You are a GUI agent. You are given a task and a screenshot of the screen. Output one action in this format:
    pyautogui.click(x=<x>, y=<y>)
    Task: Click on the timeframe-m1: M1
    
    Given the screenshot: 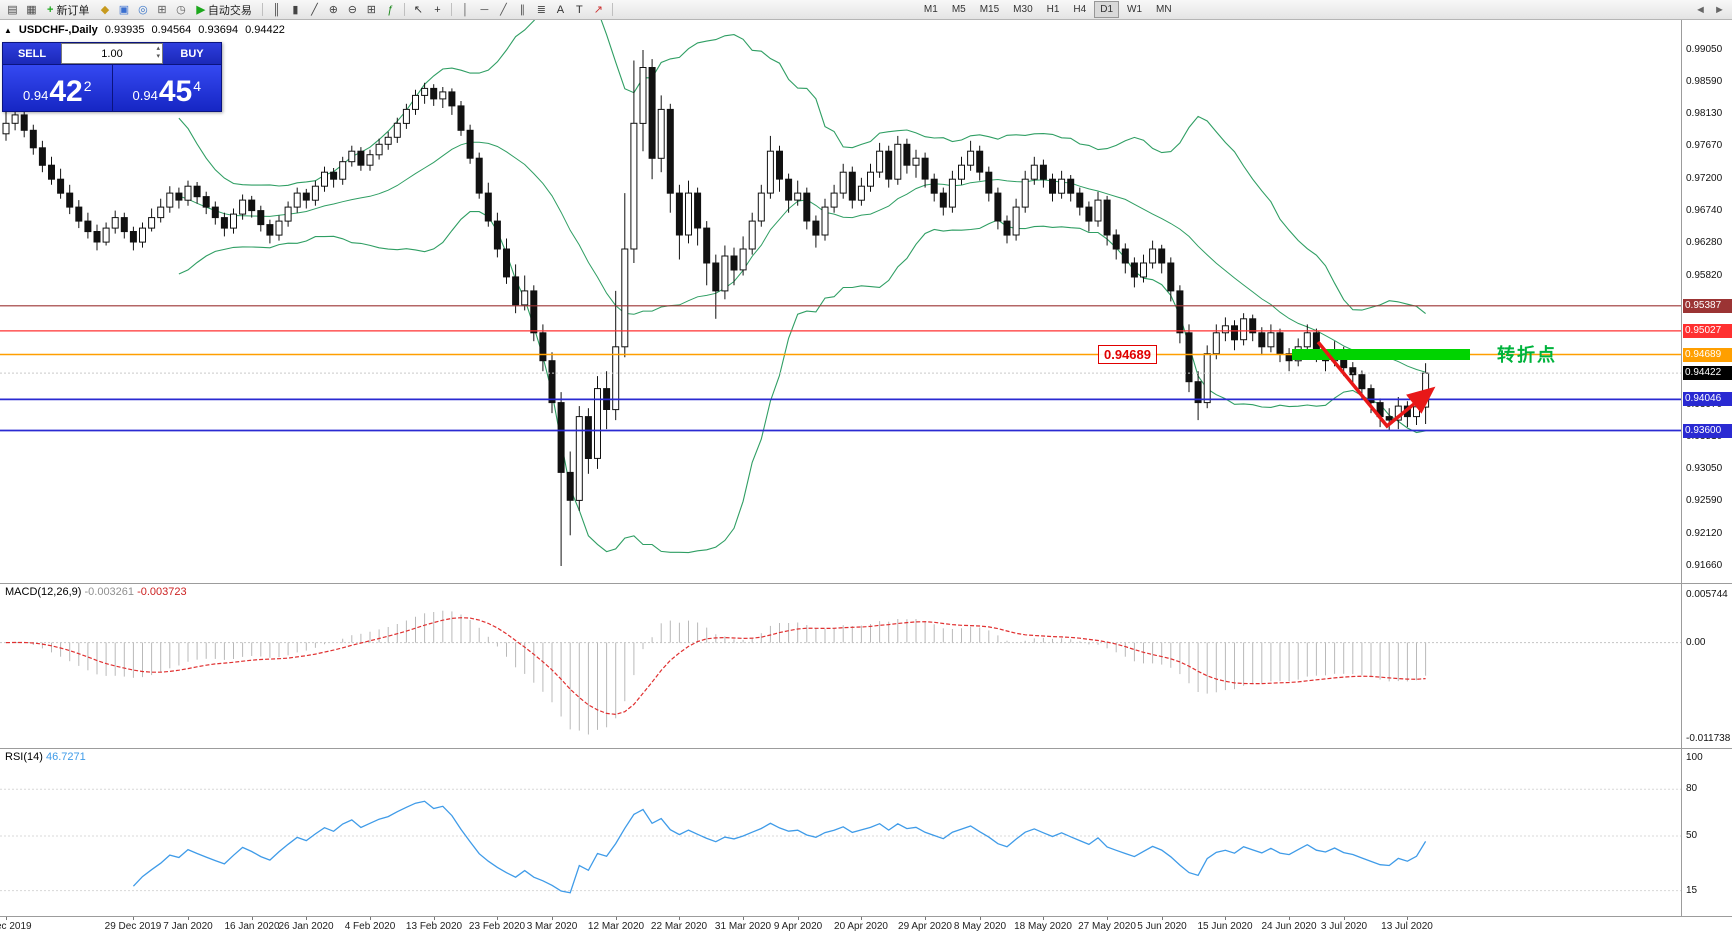 What is the action you would take?
    pyautogui.click(x=930, y=9)
    